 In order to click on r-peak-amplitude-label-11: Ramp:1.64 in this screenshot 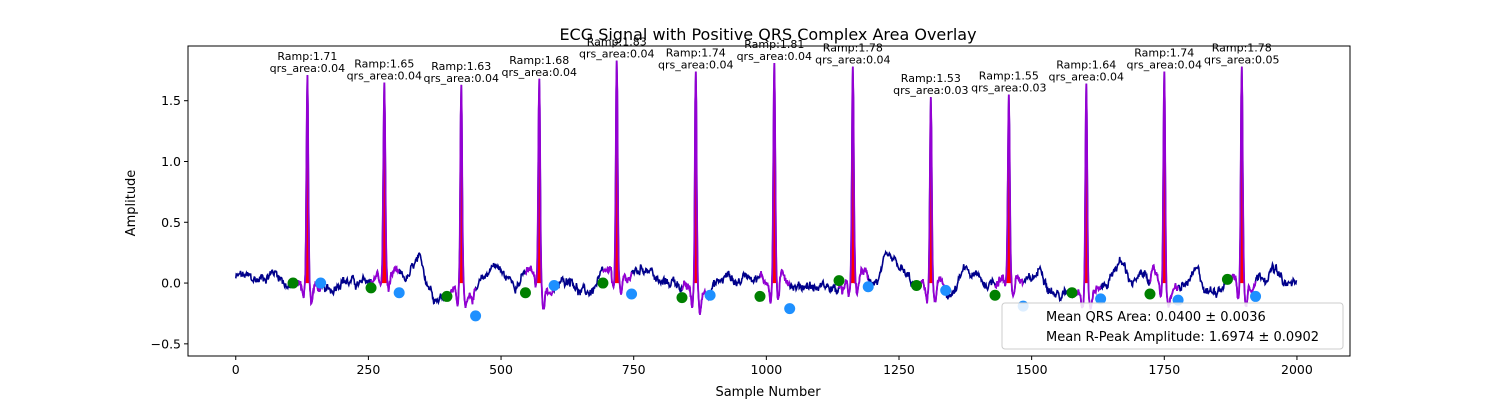, I will do `click(1086, 65)`.